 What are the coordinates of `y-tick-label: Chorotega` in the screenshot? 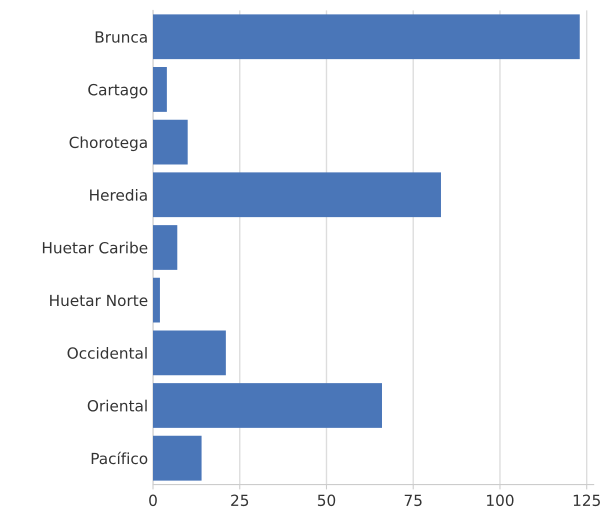 It's located at (108, 144).